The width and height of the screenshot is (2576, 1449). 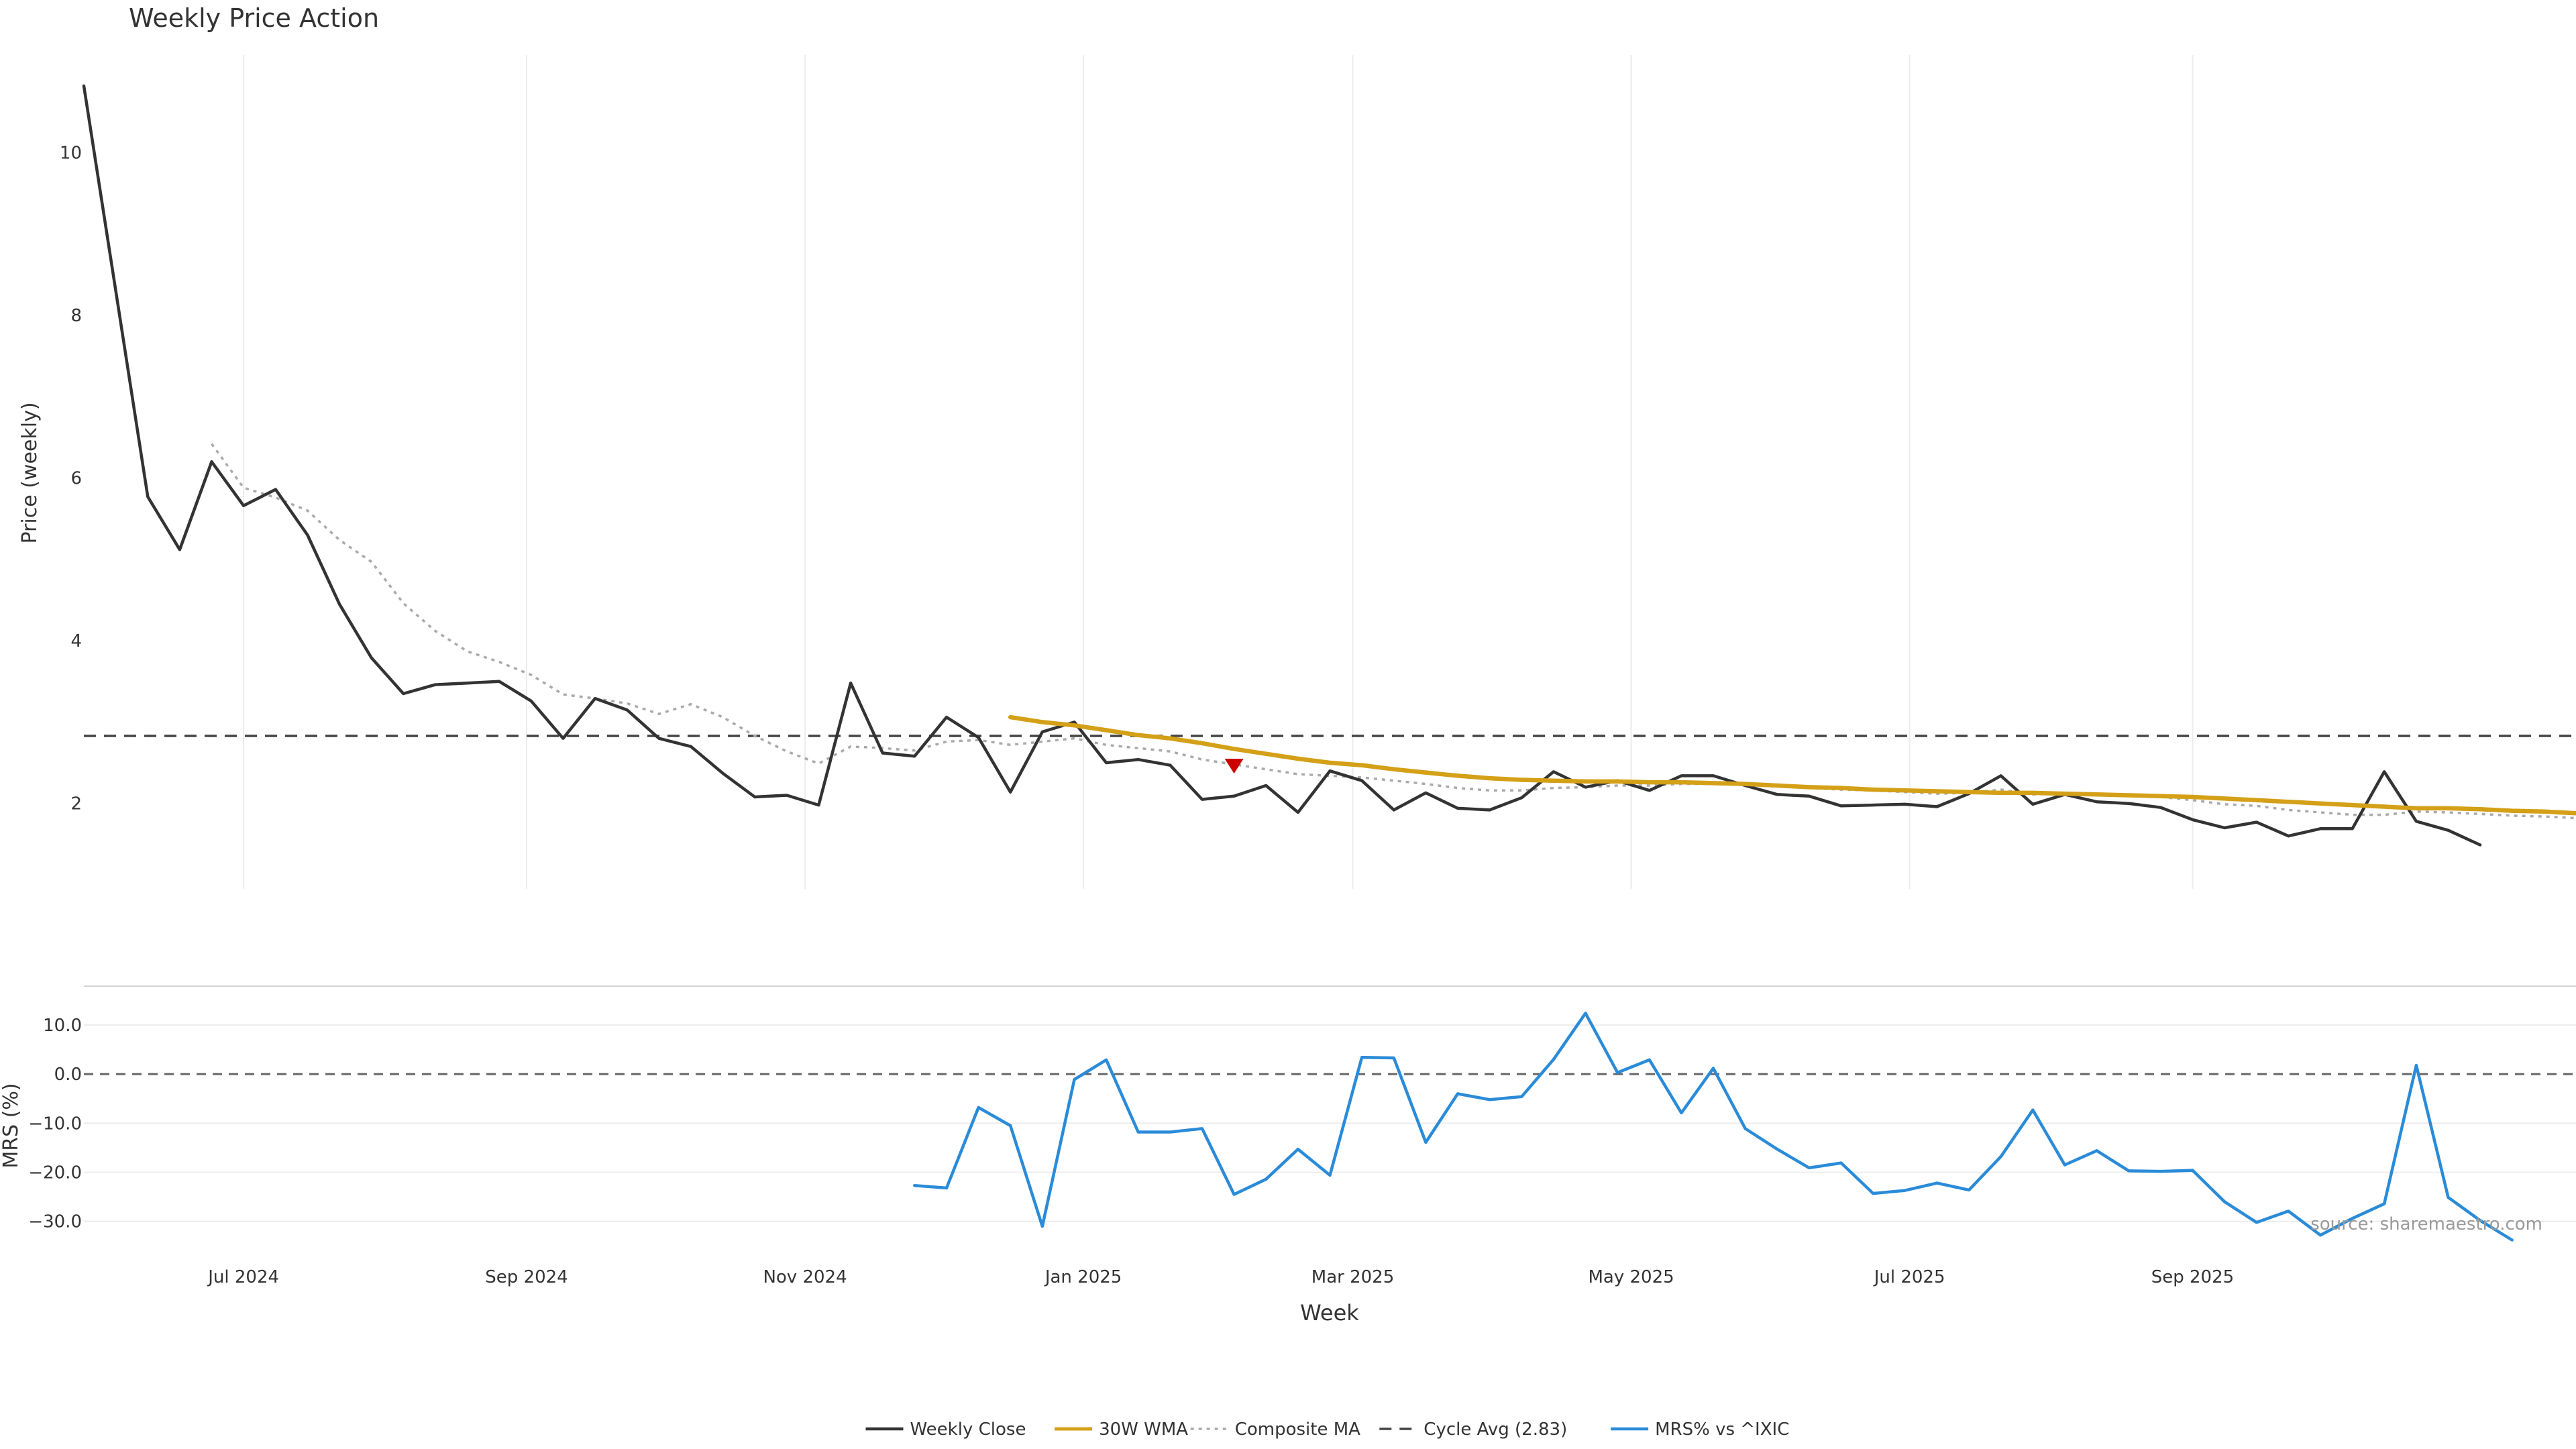 I want to click on mrs-y-ticks: 10.0 0.0 −10.0 −20.0 −30.0, so click(x=55, y=1124).